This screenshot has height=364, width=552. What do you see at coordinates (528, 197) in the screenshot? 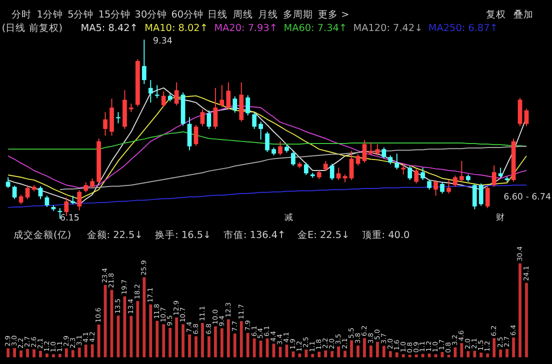
I see `annotation: 6.60 - 6.74` at bounding box center [528, 197].